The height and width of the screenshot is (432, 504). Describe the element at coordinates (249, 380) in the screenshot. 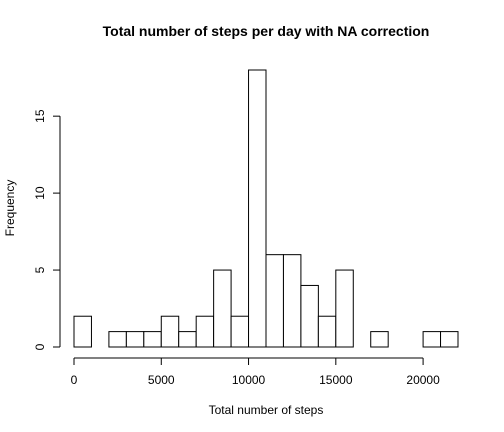

I see `x-tick-label: 10000` at that location.